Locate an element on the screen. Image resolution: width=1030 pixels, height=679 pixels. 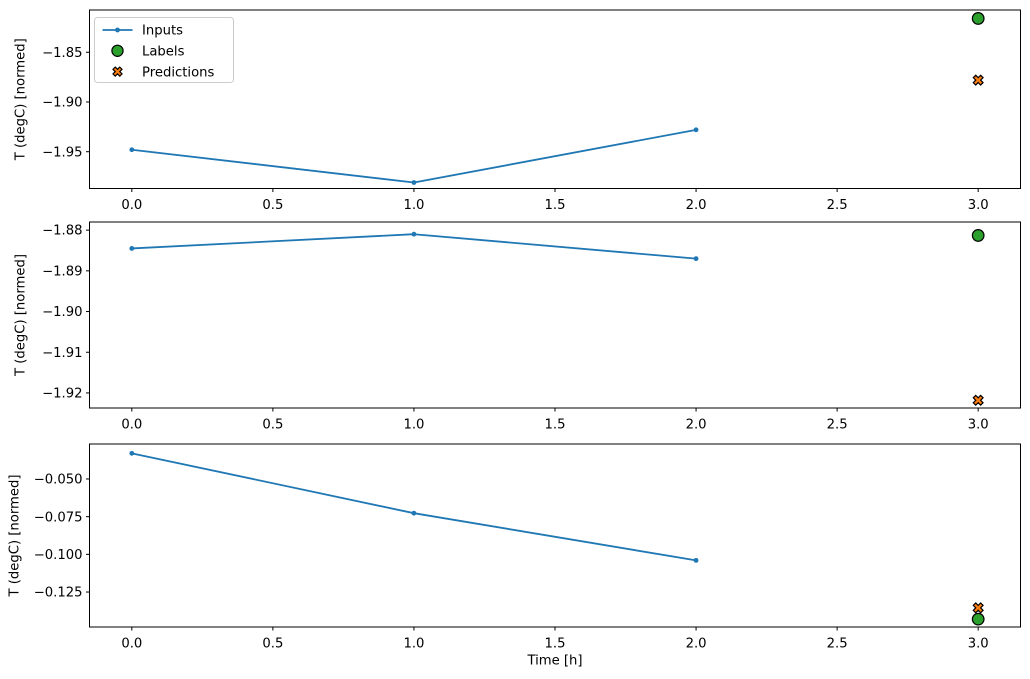
y-tick-label: −1.85 is located at coordinates (62, 53).